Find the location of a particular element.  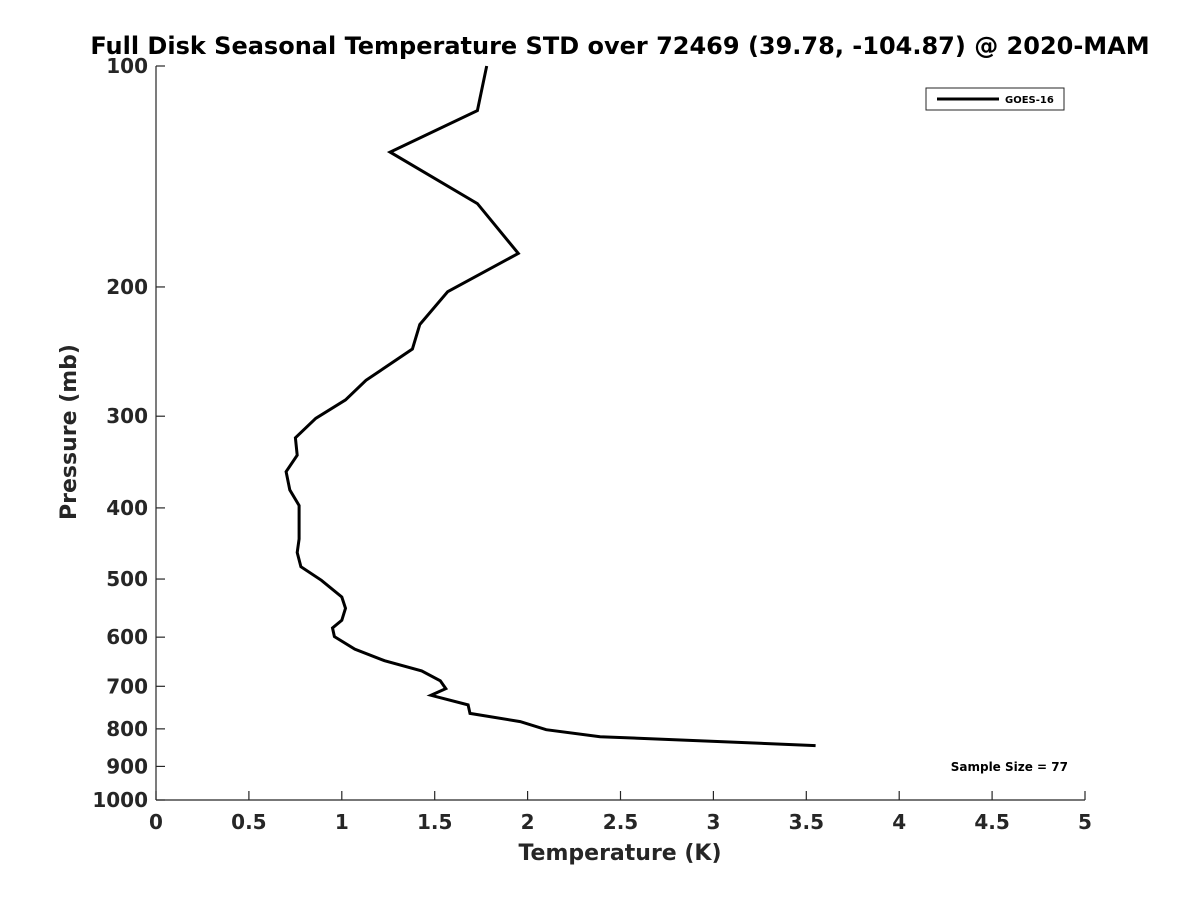

y-tick-label: 400 is located at coordinates (127, 508).